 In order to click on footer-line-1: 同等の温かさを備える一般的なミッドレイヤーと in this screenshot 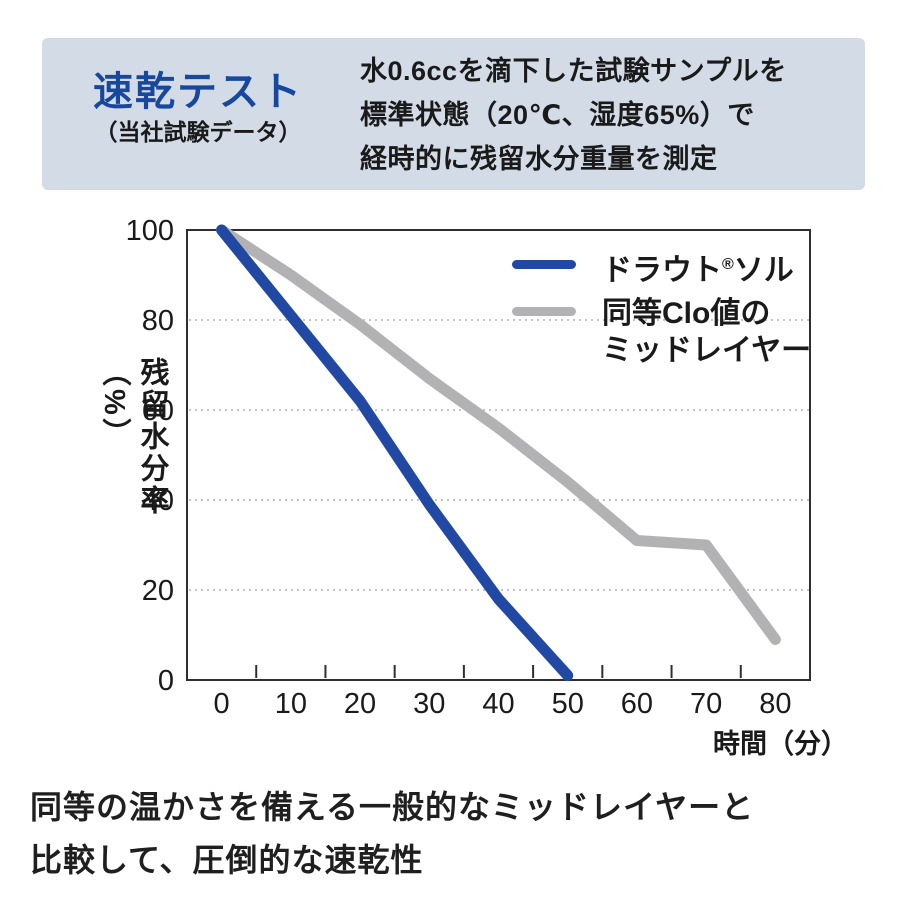, I will do `click(392, 807)`.